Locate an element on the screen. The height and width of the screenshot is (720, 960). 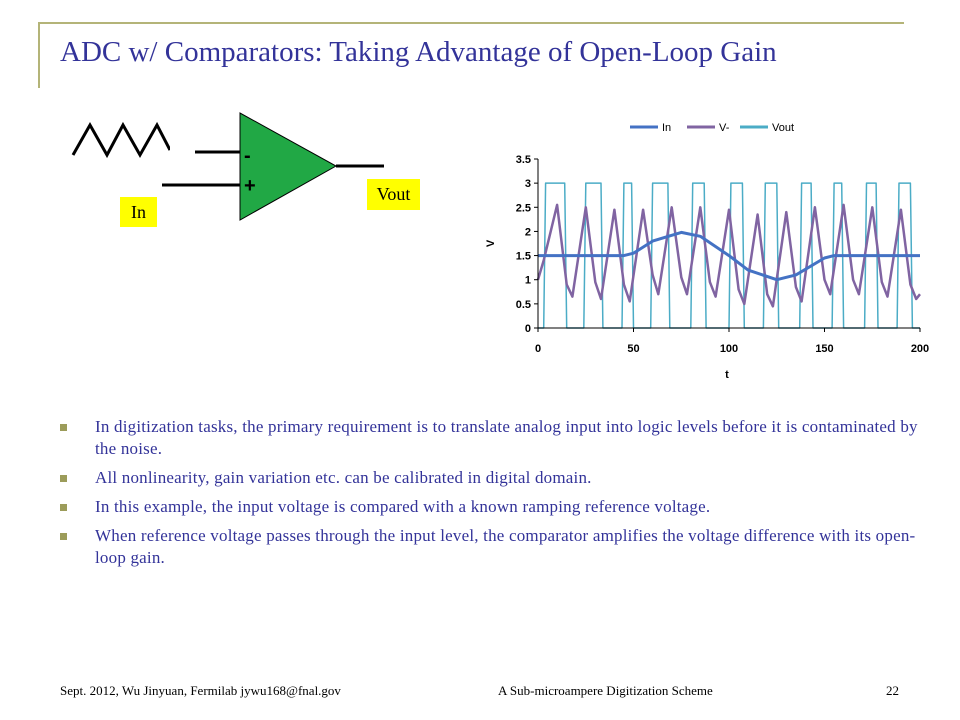
in-label: In is located at coordinates (138, 212).